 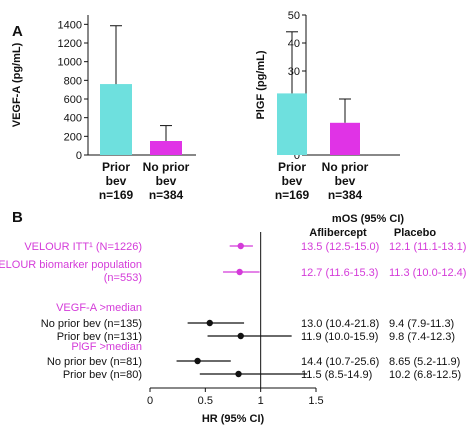 I want to click on forest-aflibercept-value: 11.9 (10.0-15.9), so click(x=339, y=337).